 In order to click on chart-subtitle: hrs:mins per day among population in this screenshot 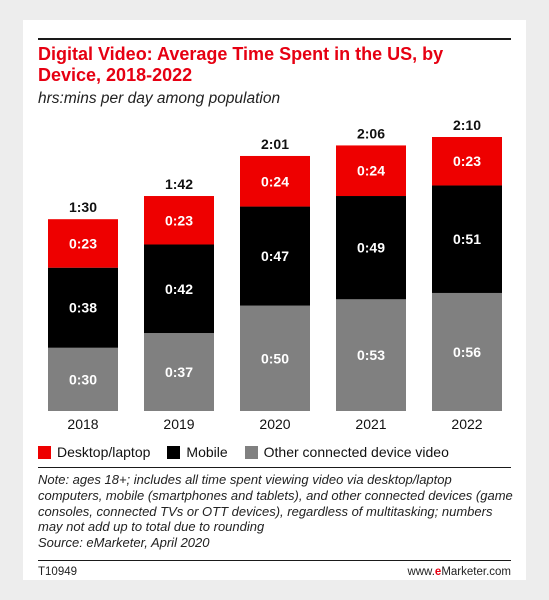, I will do `click(159, 98)`.